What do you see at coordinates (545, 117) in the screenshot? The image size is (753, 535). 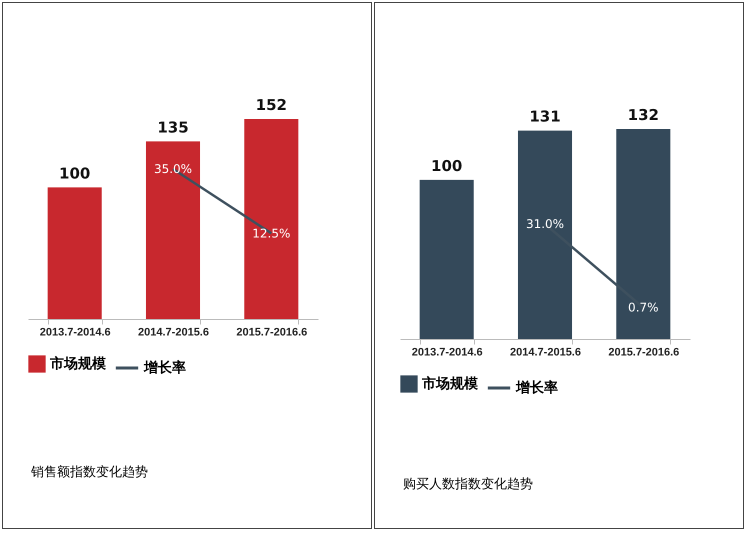 I see `data-label: 131` at bounding box center [545, 117].